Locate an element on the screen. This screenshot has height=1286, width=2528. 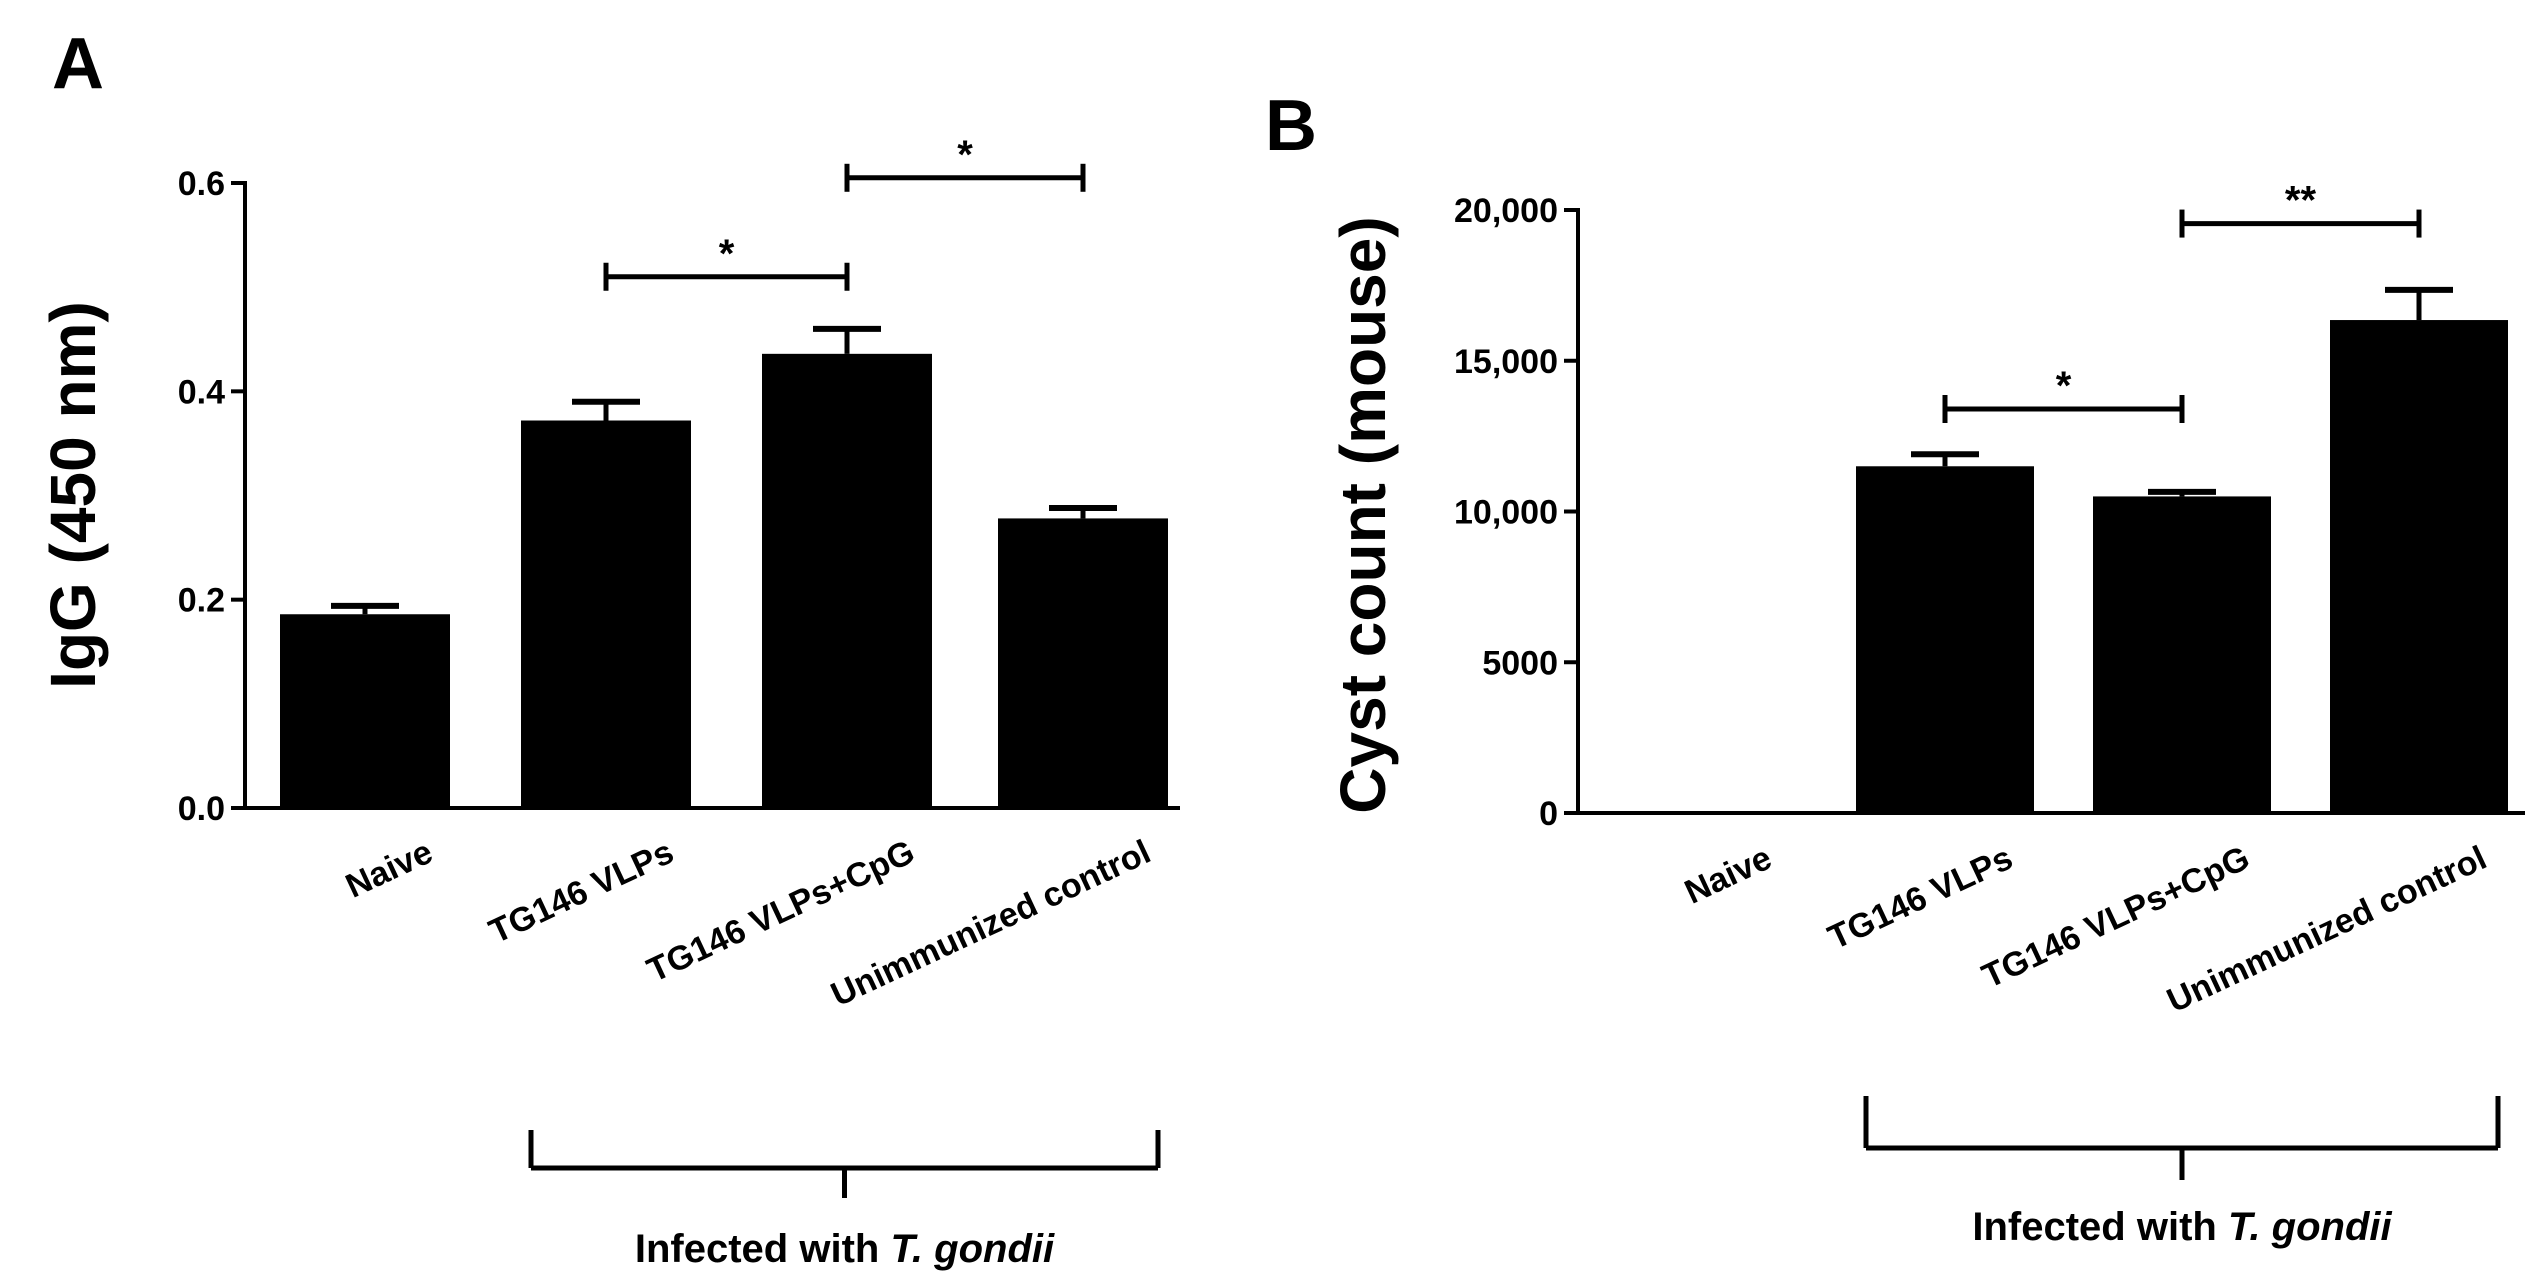
y-tick-label: 20,000 is located at coordinates (1506, 211).